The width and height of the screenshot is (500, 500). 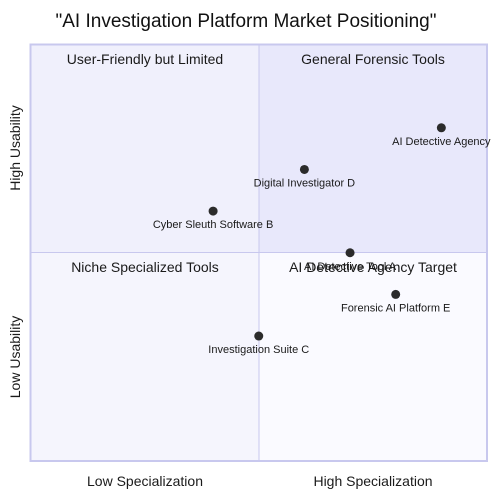 What do you see at coordinates (373, 59) in the screenshot?
I see `quadrant-label-top-right: General Forensic Tools` at bounding box center [373, 59].